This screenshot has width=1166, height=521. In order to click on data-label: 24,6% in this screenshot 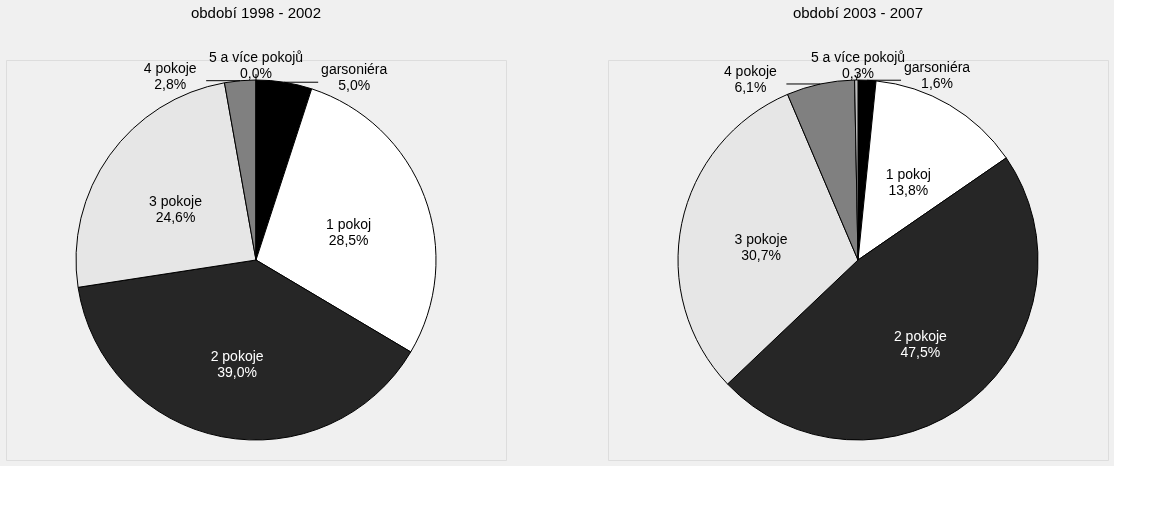, I will do `click(175, 217)`.